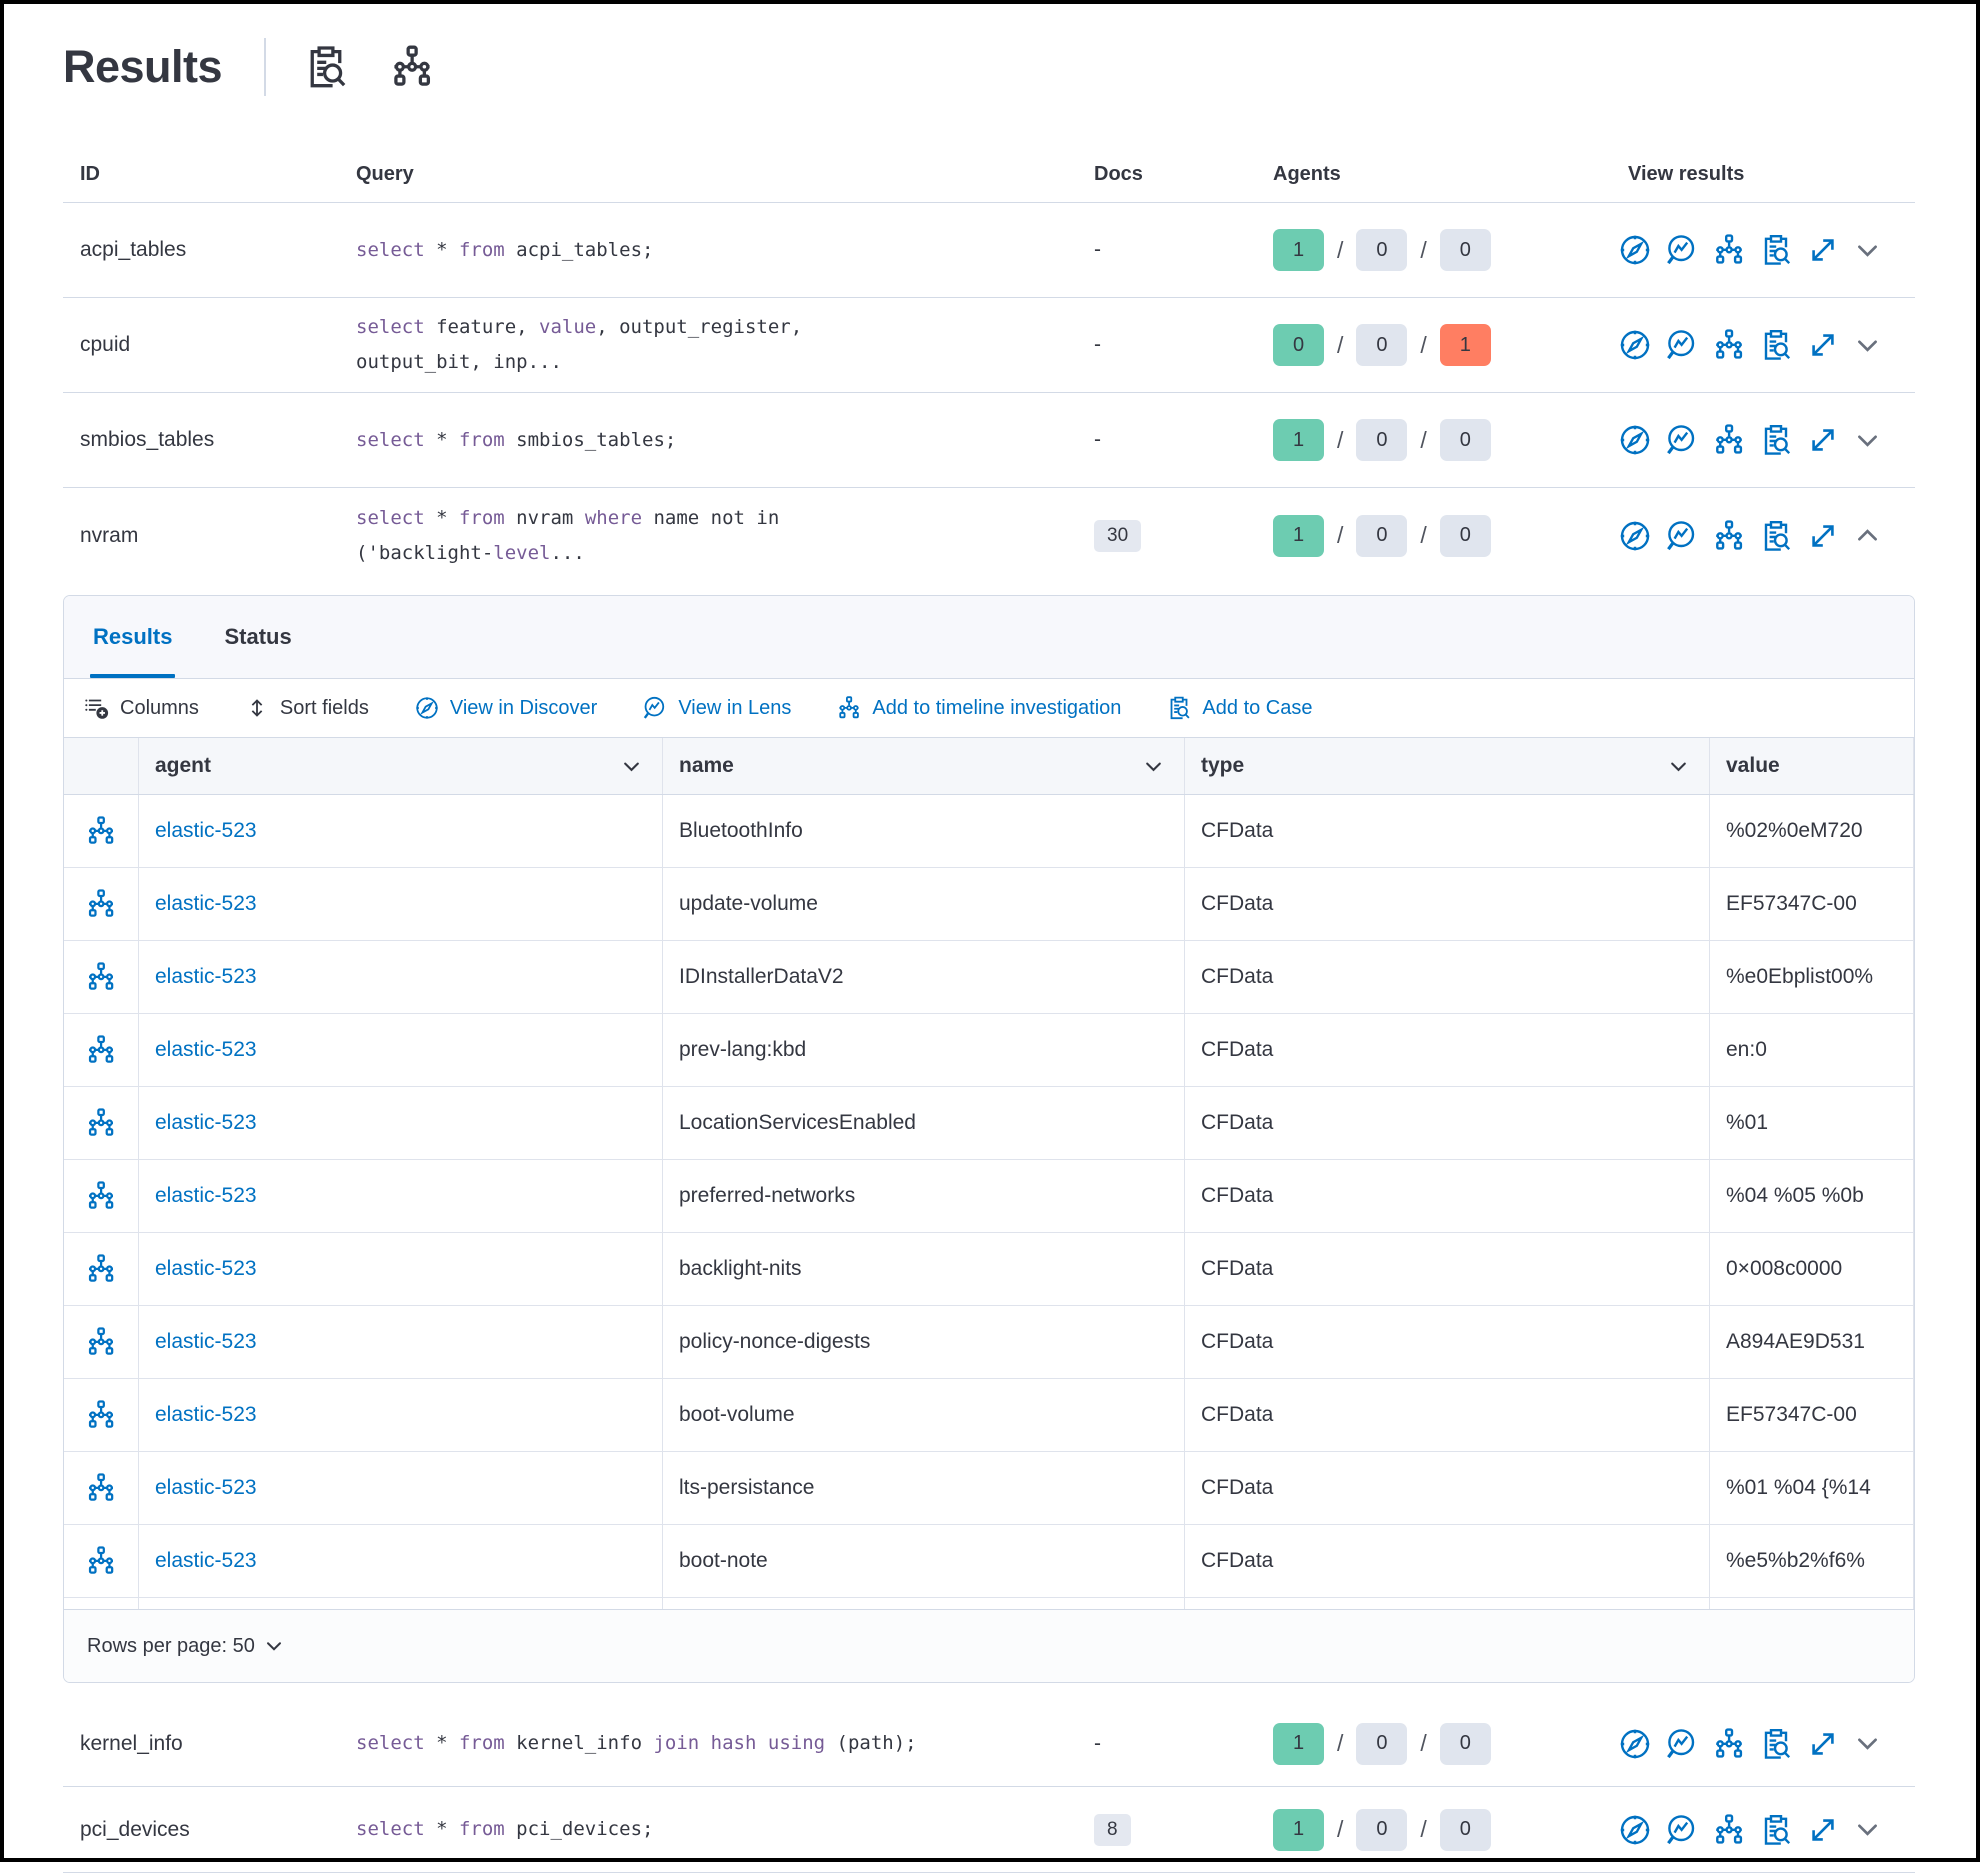 The image size is (1980, 1873). Describe the element at coordinates (1240, 708) in the screenshot. I see `add-to-case-button: Add to Case` at that location.